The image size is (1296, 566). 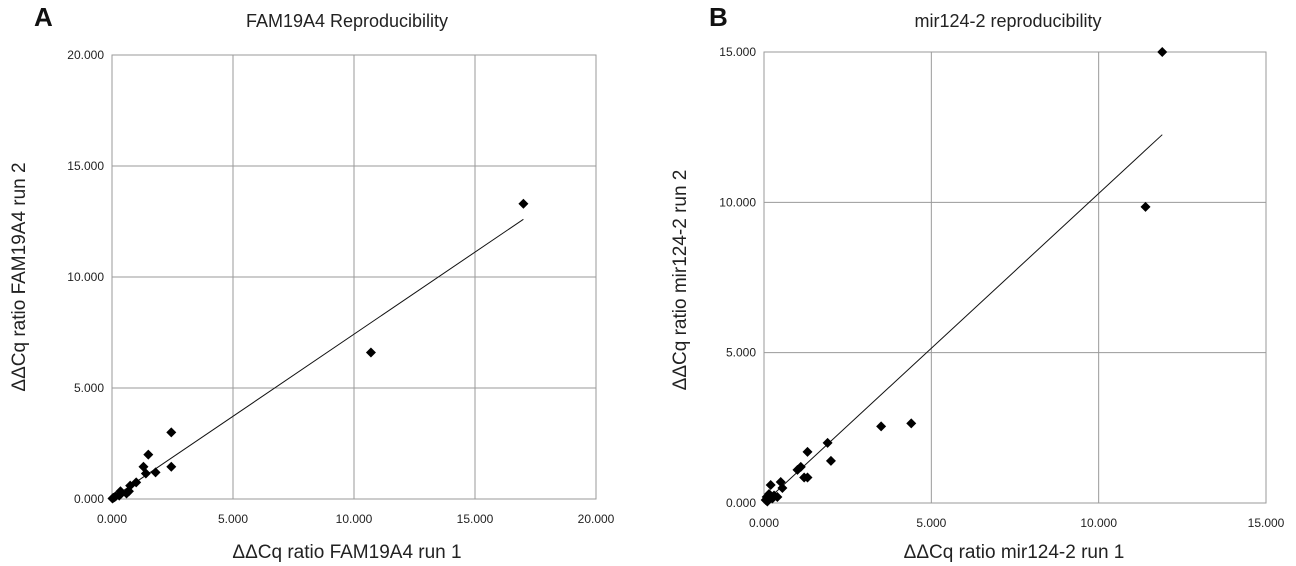 I want to click on panel-b-x-tick-label: 5.000, so click(x=931, y=523).